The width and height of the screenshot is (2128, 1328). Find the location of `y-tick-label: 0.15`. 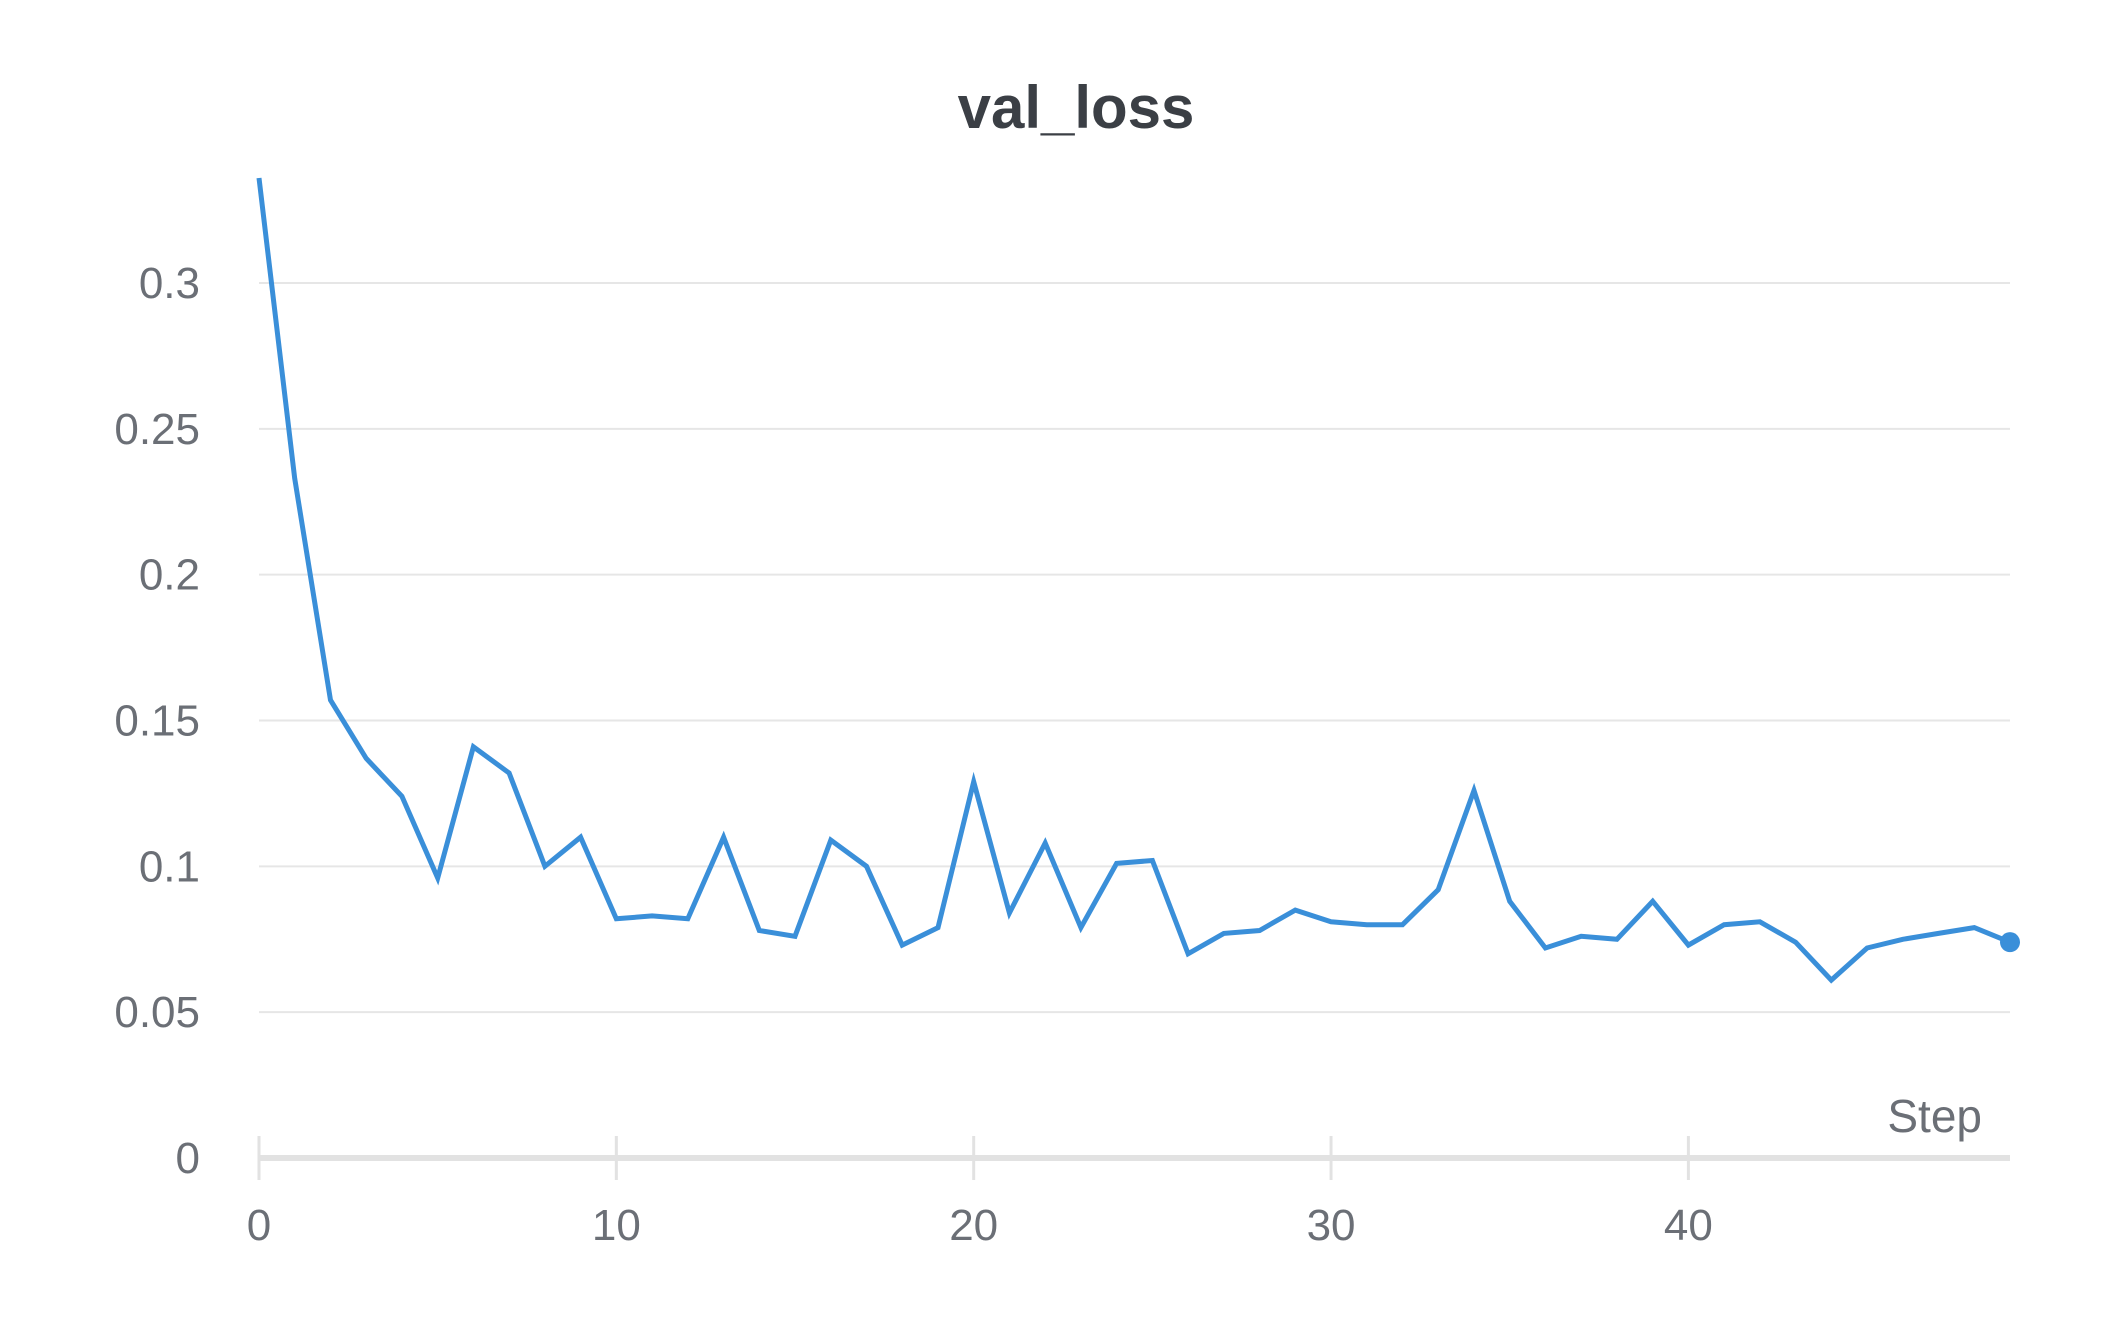

y-tick-label: 0.15 is located at coordinates (157, 721).